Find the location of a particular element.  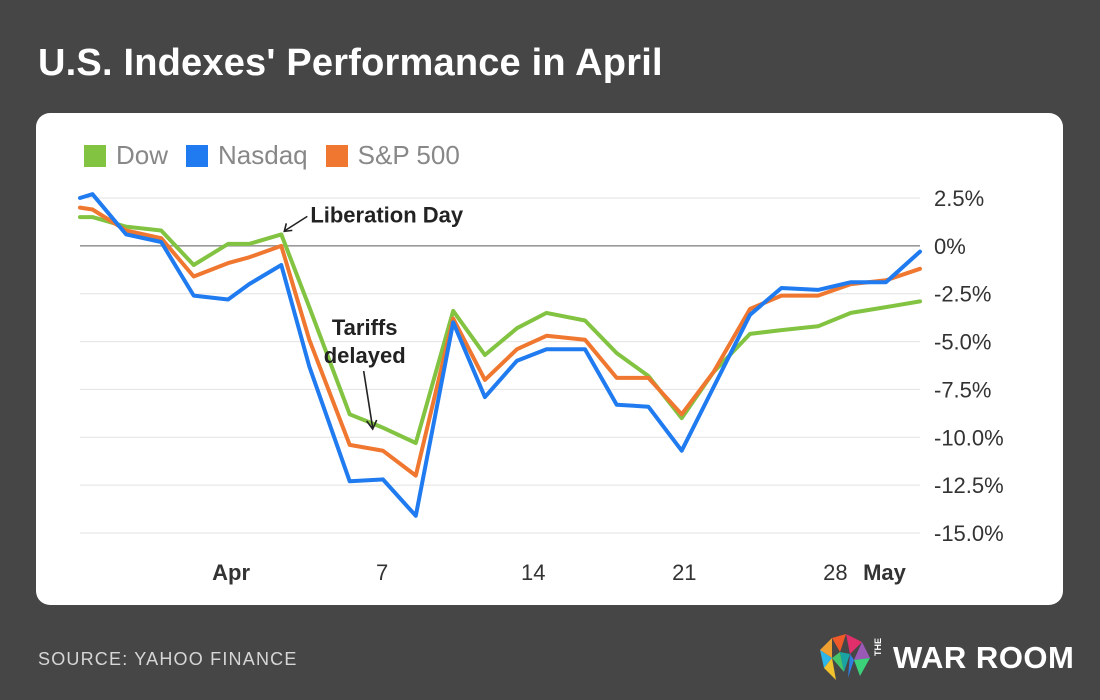

legend-item-nasdaq: Nasdaq is located at coordinates (247, 155).